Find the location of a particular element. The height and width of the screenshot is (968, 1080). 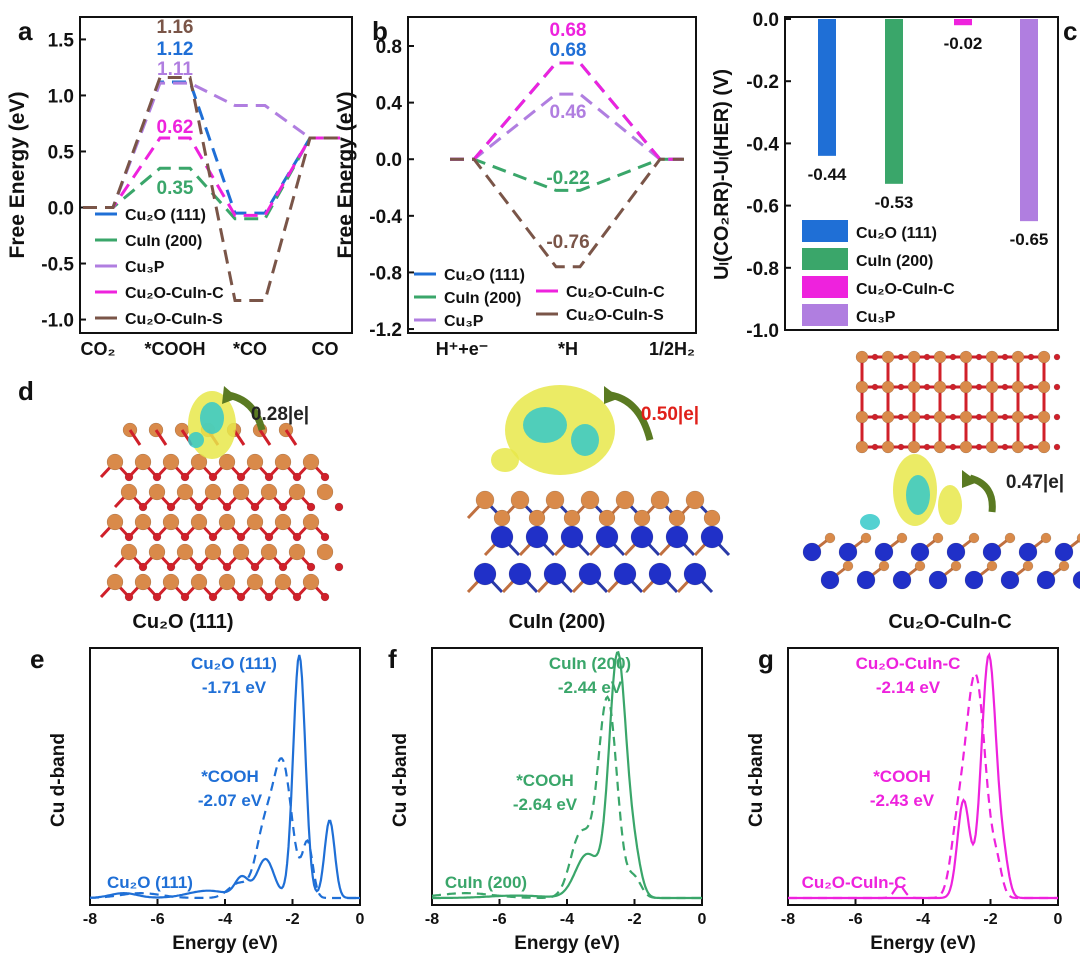

d-band-center-value: -2.14 eV is located at coordinates (908, 687).